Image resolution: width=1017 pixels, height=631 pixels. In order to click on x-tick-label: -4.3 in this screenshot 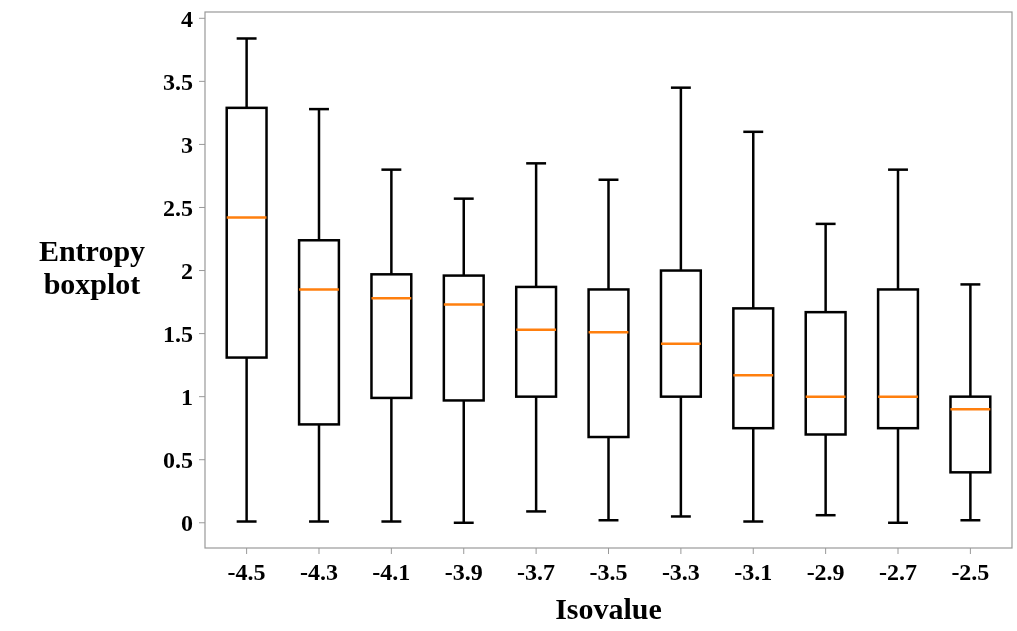, I will do `click(318, 572)`.